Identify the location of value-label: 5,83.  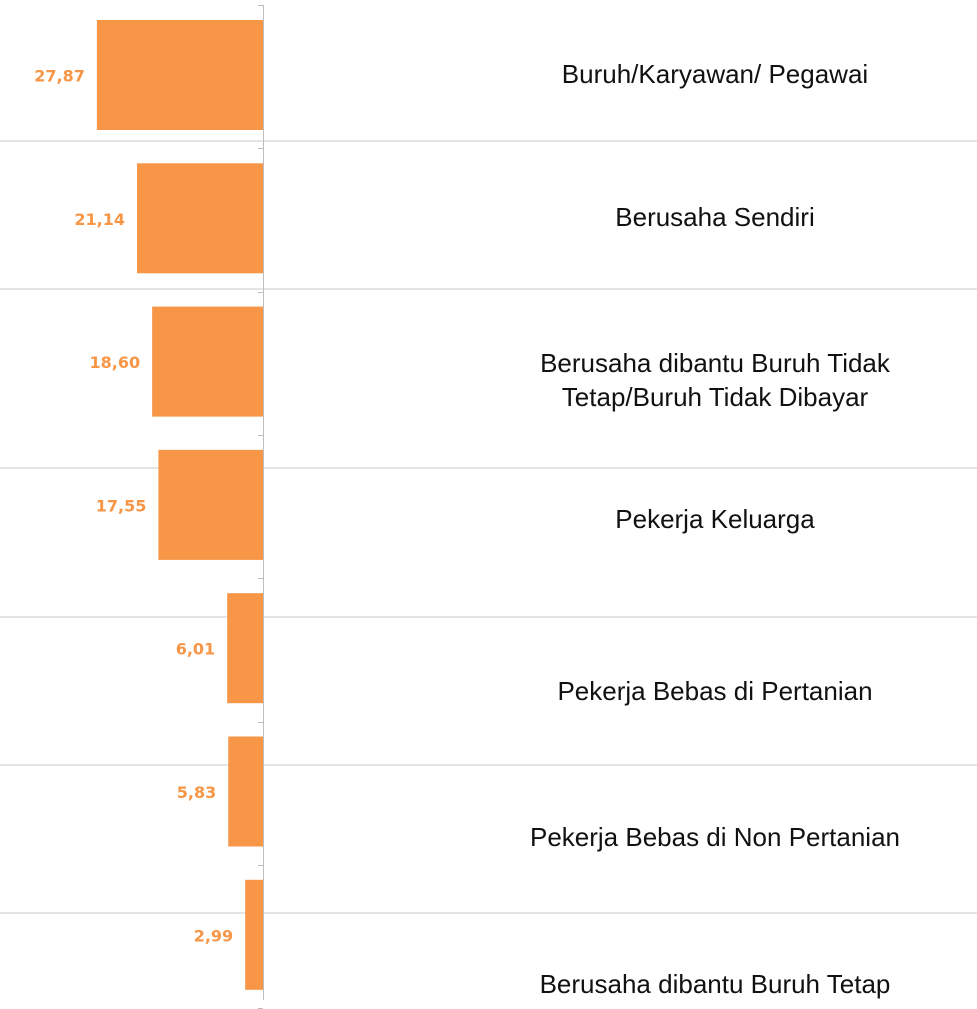
(196, 792).